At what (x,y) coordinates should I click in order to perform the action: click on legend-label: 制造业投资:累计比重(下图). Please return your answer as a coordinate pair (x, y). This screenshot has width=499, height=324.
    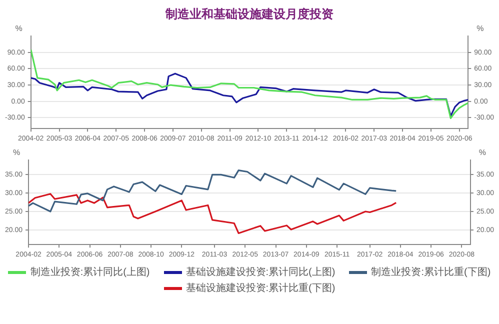
    Looking at the image, I should click on (431, 272).